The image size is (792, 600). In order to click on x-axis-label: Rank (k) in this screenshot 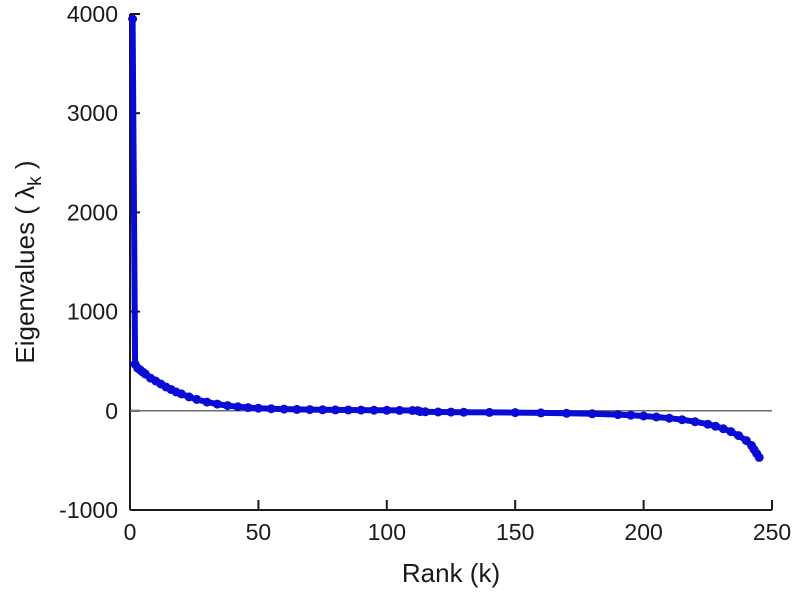, I will do `click(451, 573)`.